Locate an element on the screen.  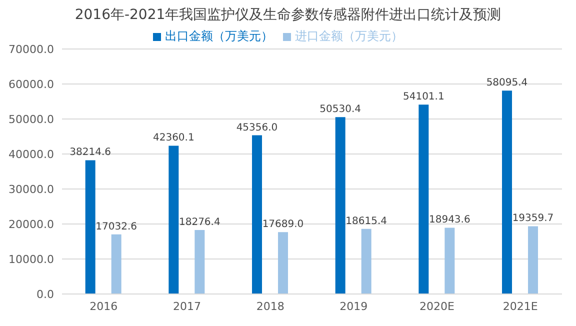
legend-label: 进口金额（万美元） is located at coordinates (349, 36).